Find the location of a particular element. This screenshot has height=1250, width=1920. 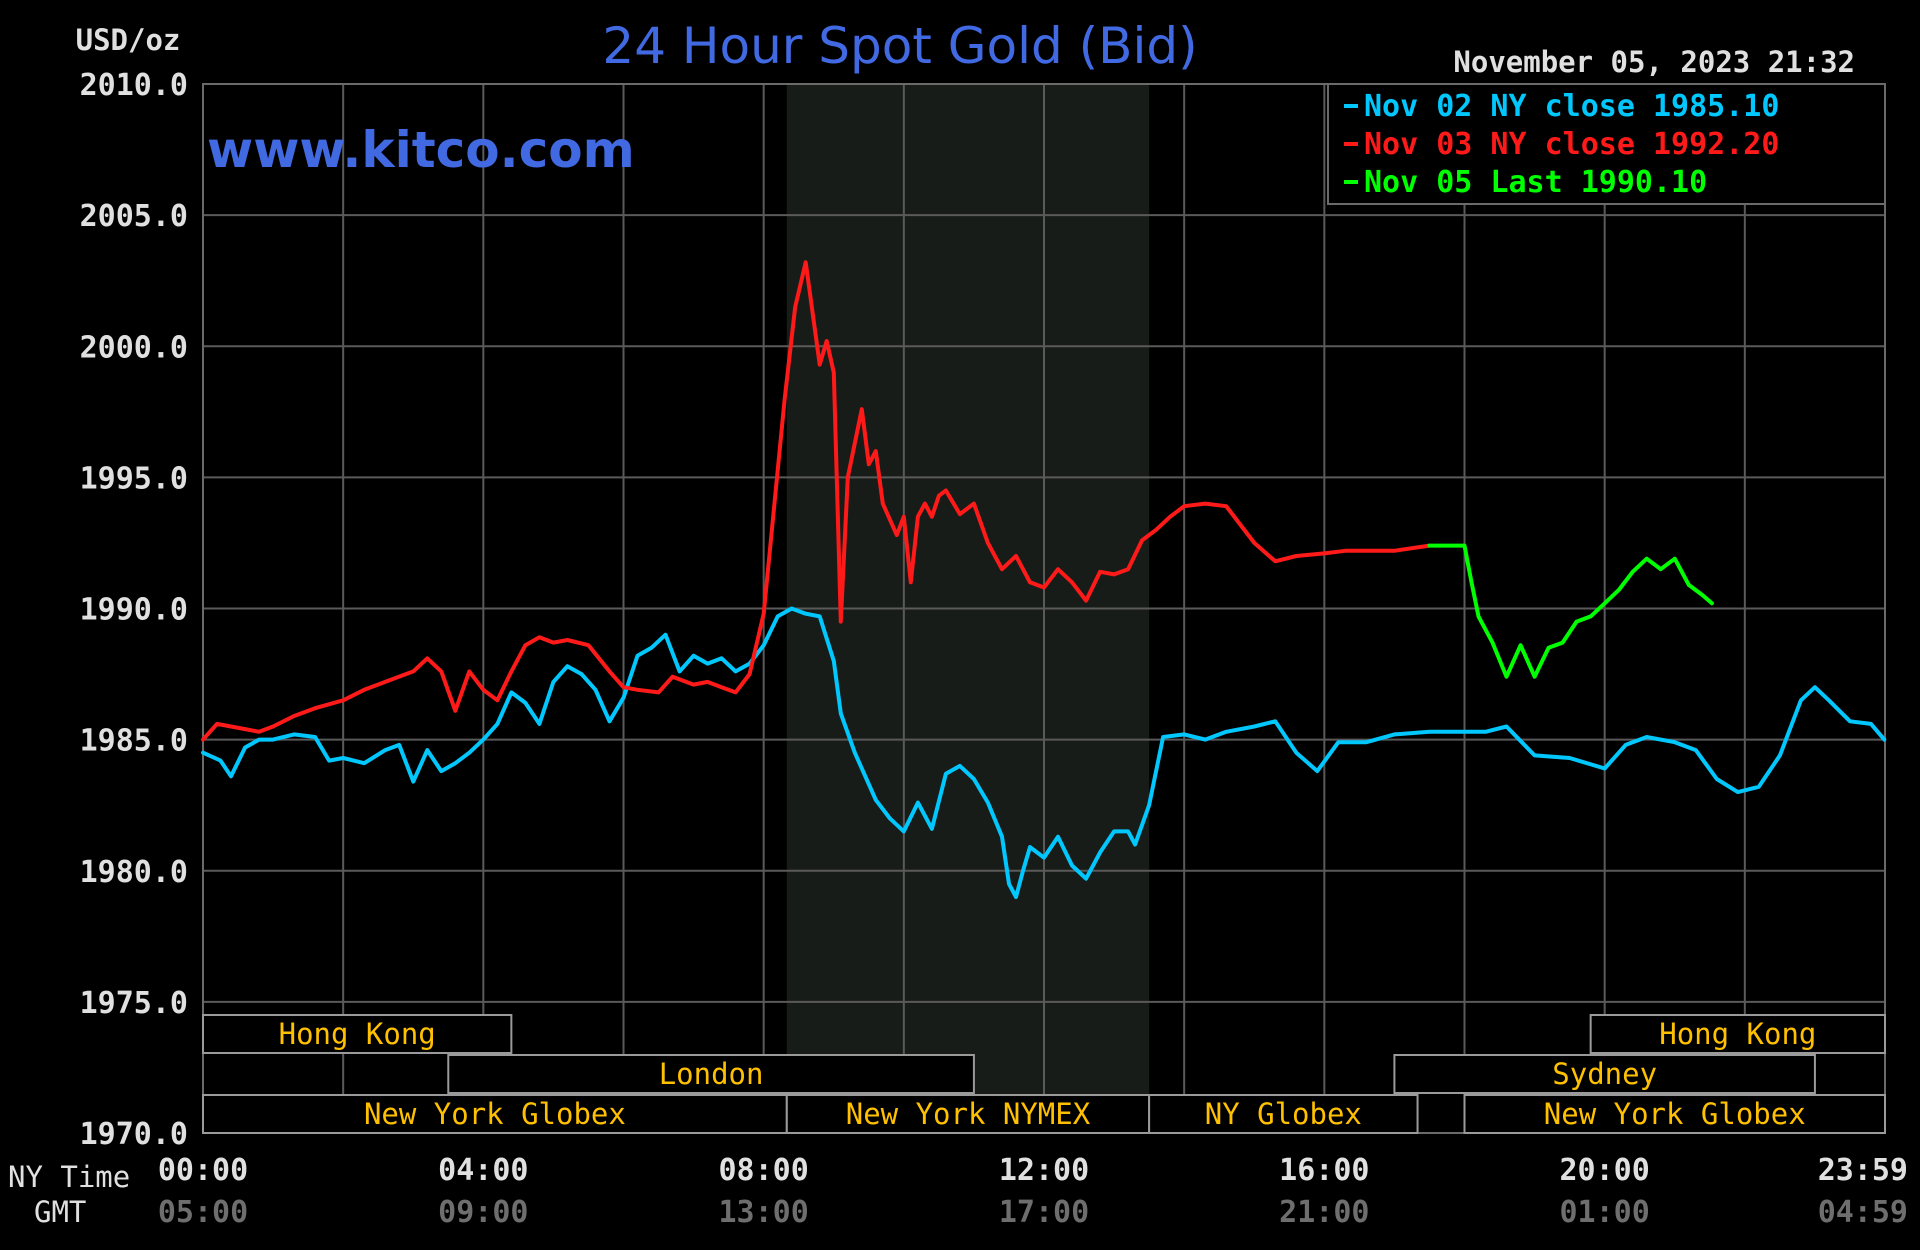

chart-title: 24 Hour Spot Gold (Bid) is located at coordinates (899, 46).